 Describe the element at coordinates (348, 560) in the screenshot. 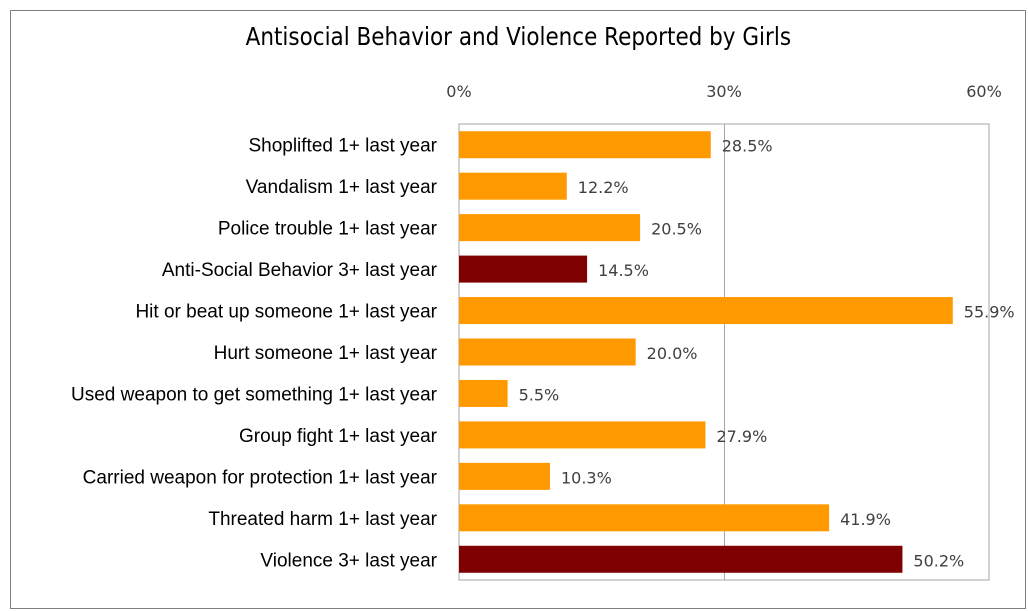

I see `category-label: Violence 3+ last year` at that location.